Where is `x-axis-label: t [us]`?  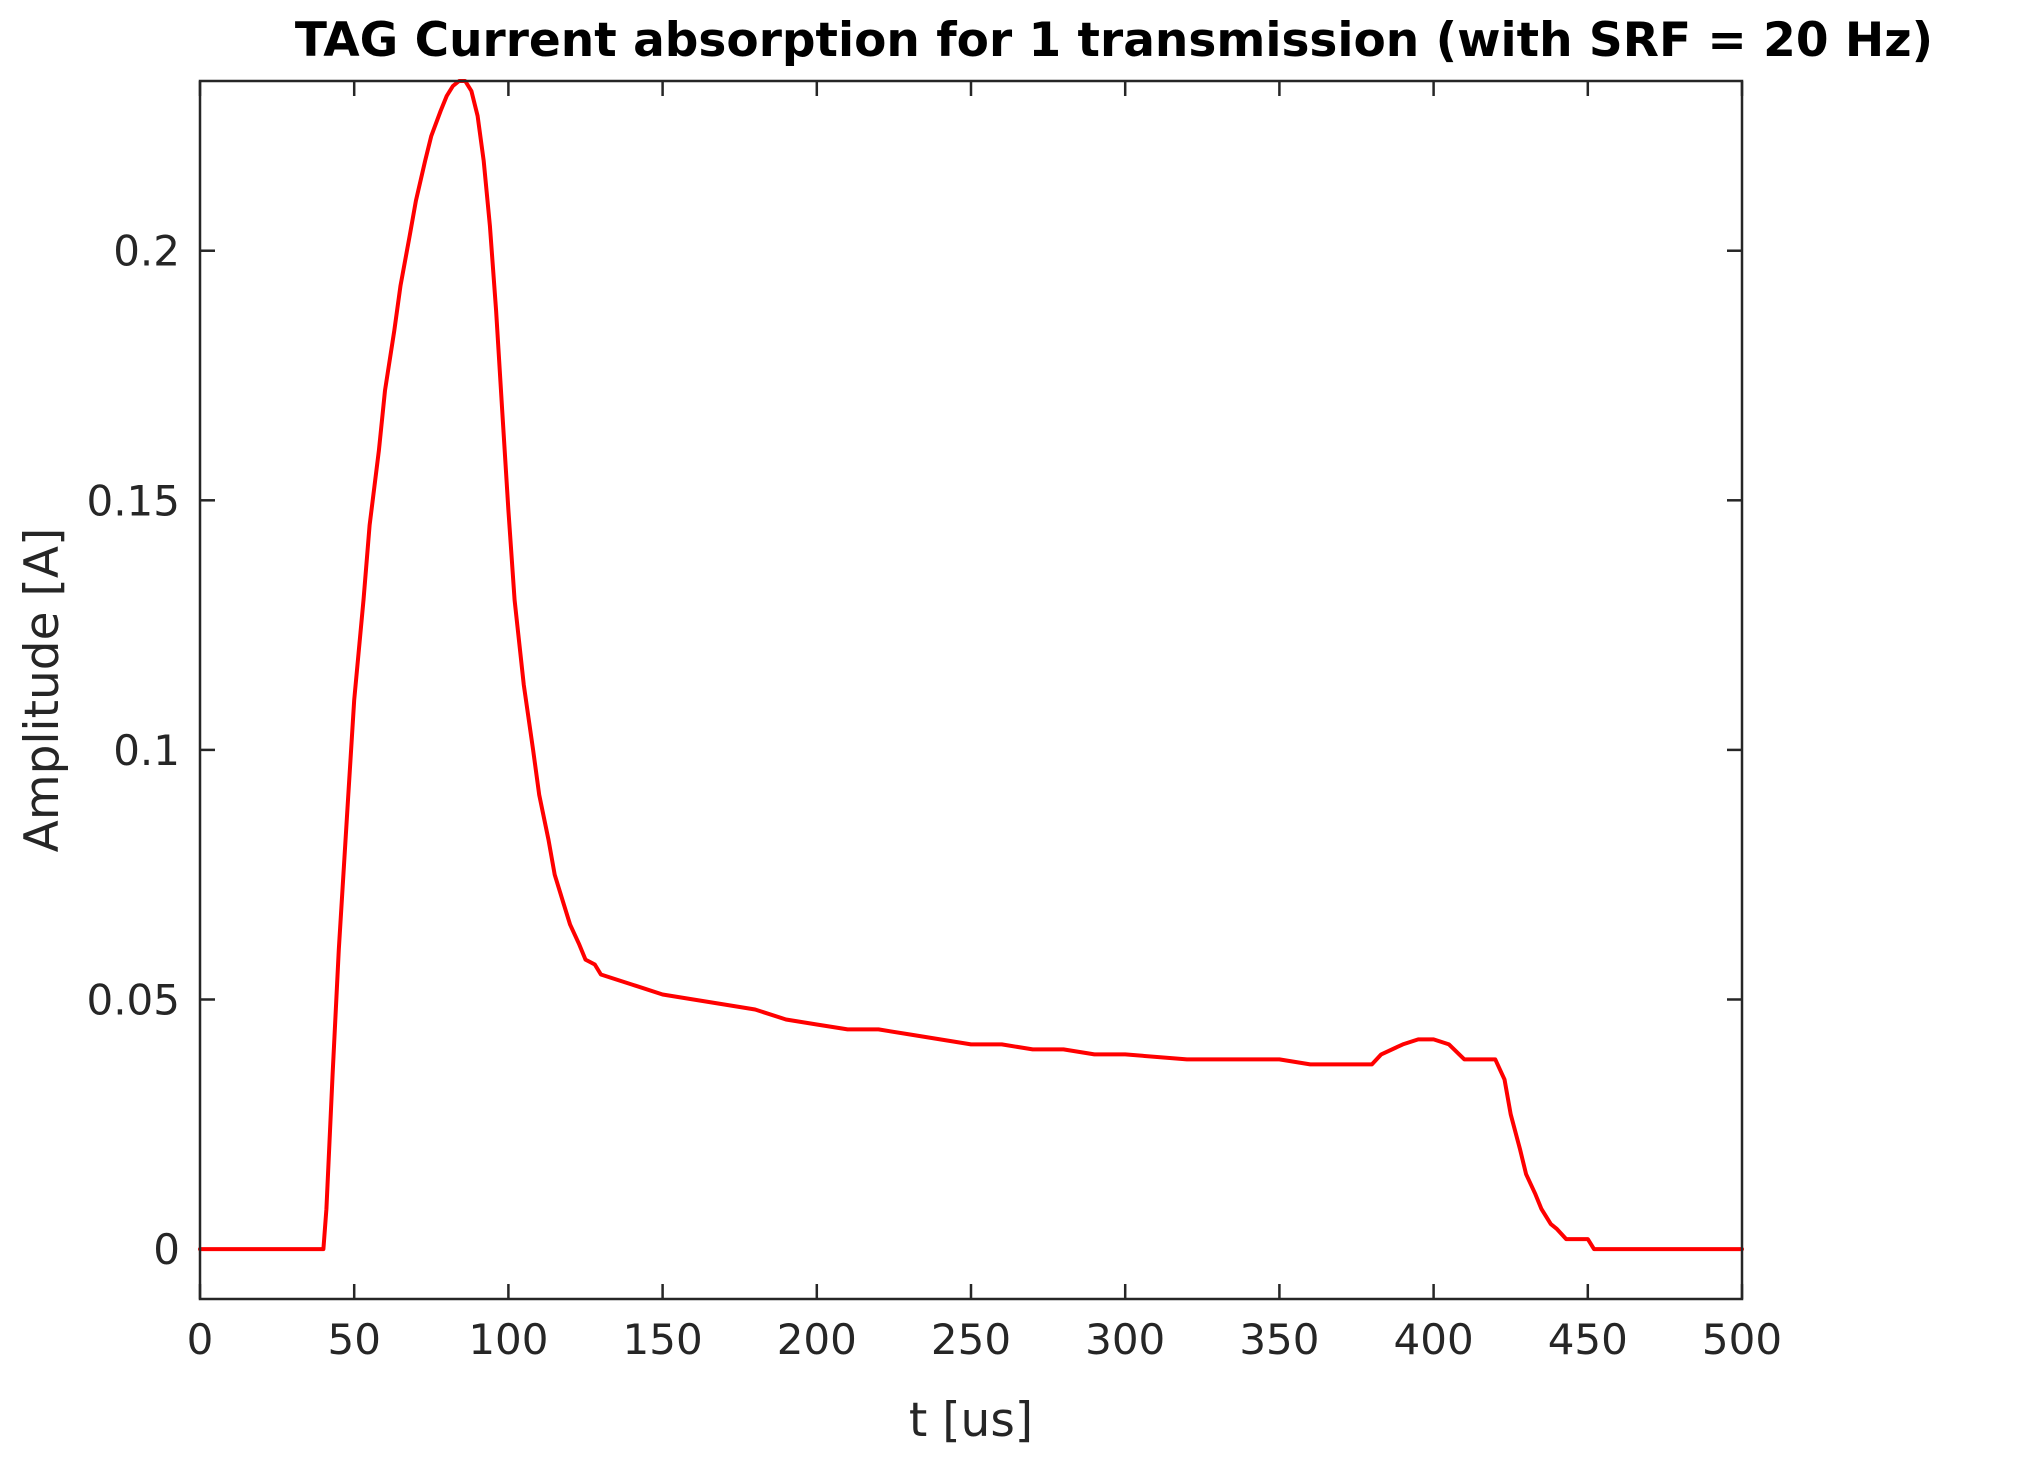
x-axis-label: t [us] is located at coordinates (971, 1420).